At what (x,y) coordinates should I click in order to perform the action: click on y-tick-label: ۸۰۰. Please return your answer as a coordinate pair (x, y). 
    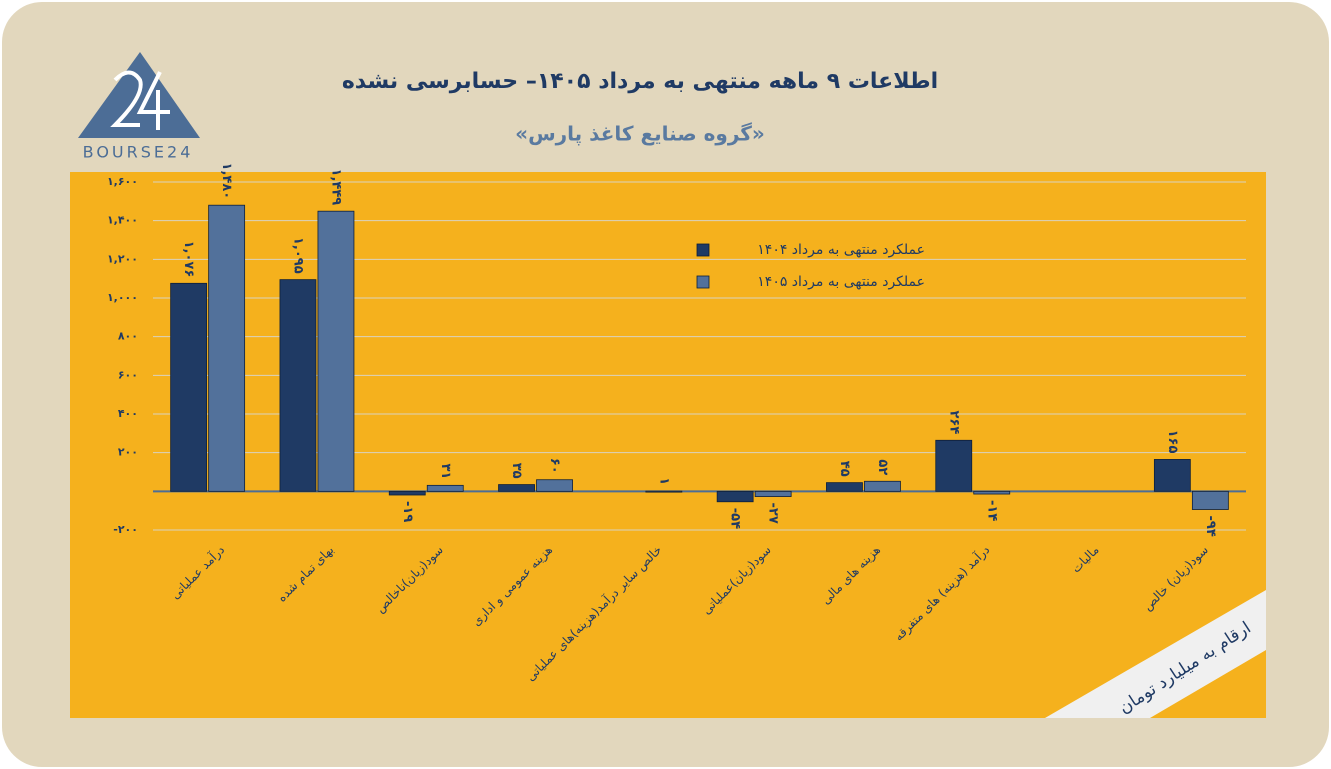
    Looking at the image, I should click on (128, 336).